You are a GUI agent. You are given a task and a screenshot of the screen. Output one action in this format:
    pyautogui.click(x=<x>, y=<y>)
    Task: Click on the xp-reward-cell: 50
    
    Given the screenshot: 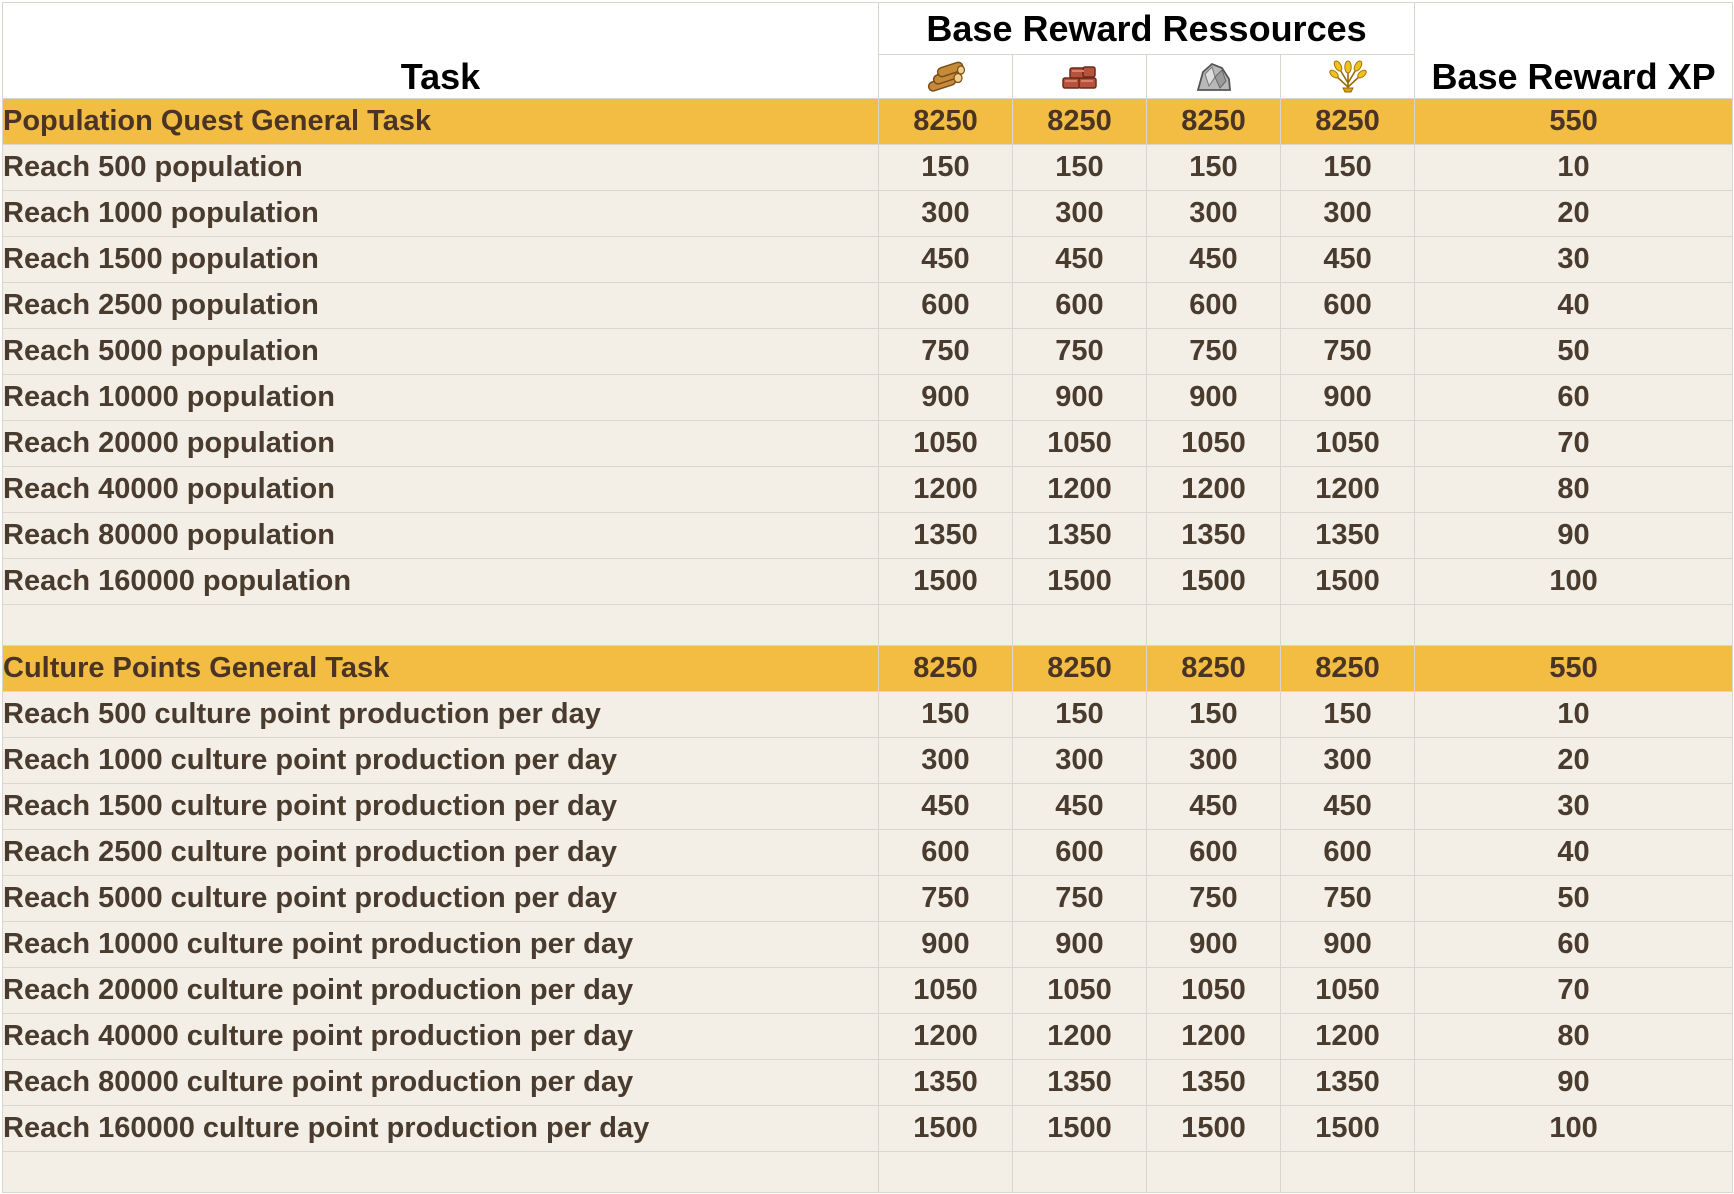 What is the action you would take?
    pyautogui.click(x=1574, y=898)
    